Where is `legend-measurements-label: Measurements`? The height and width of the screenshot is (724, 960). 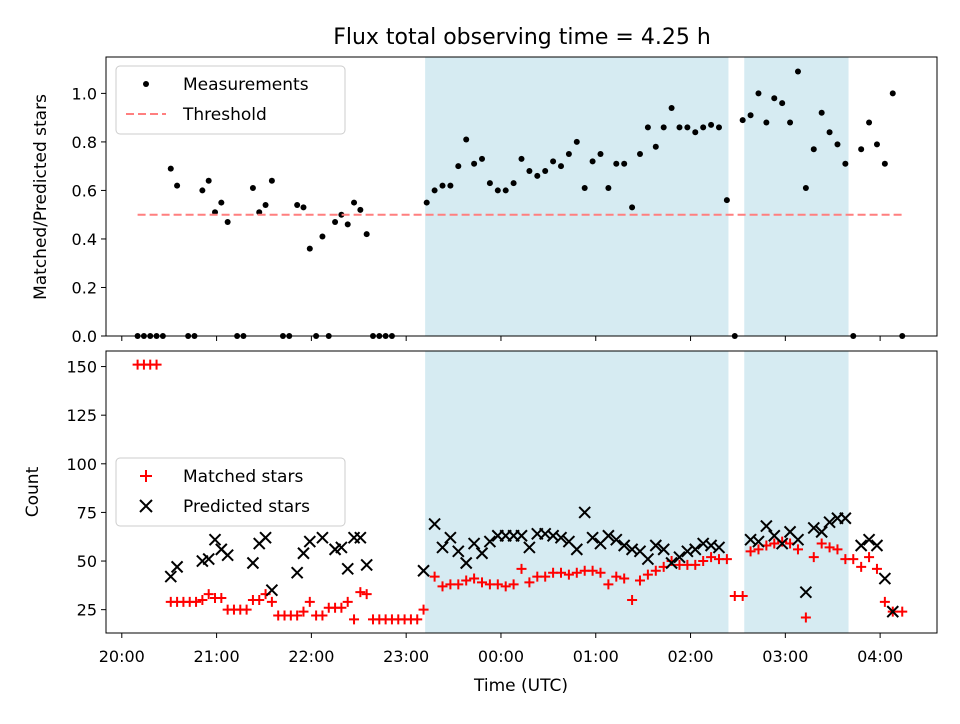
legend-measurements-label: Measurements is located at coordinates (246, 85).